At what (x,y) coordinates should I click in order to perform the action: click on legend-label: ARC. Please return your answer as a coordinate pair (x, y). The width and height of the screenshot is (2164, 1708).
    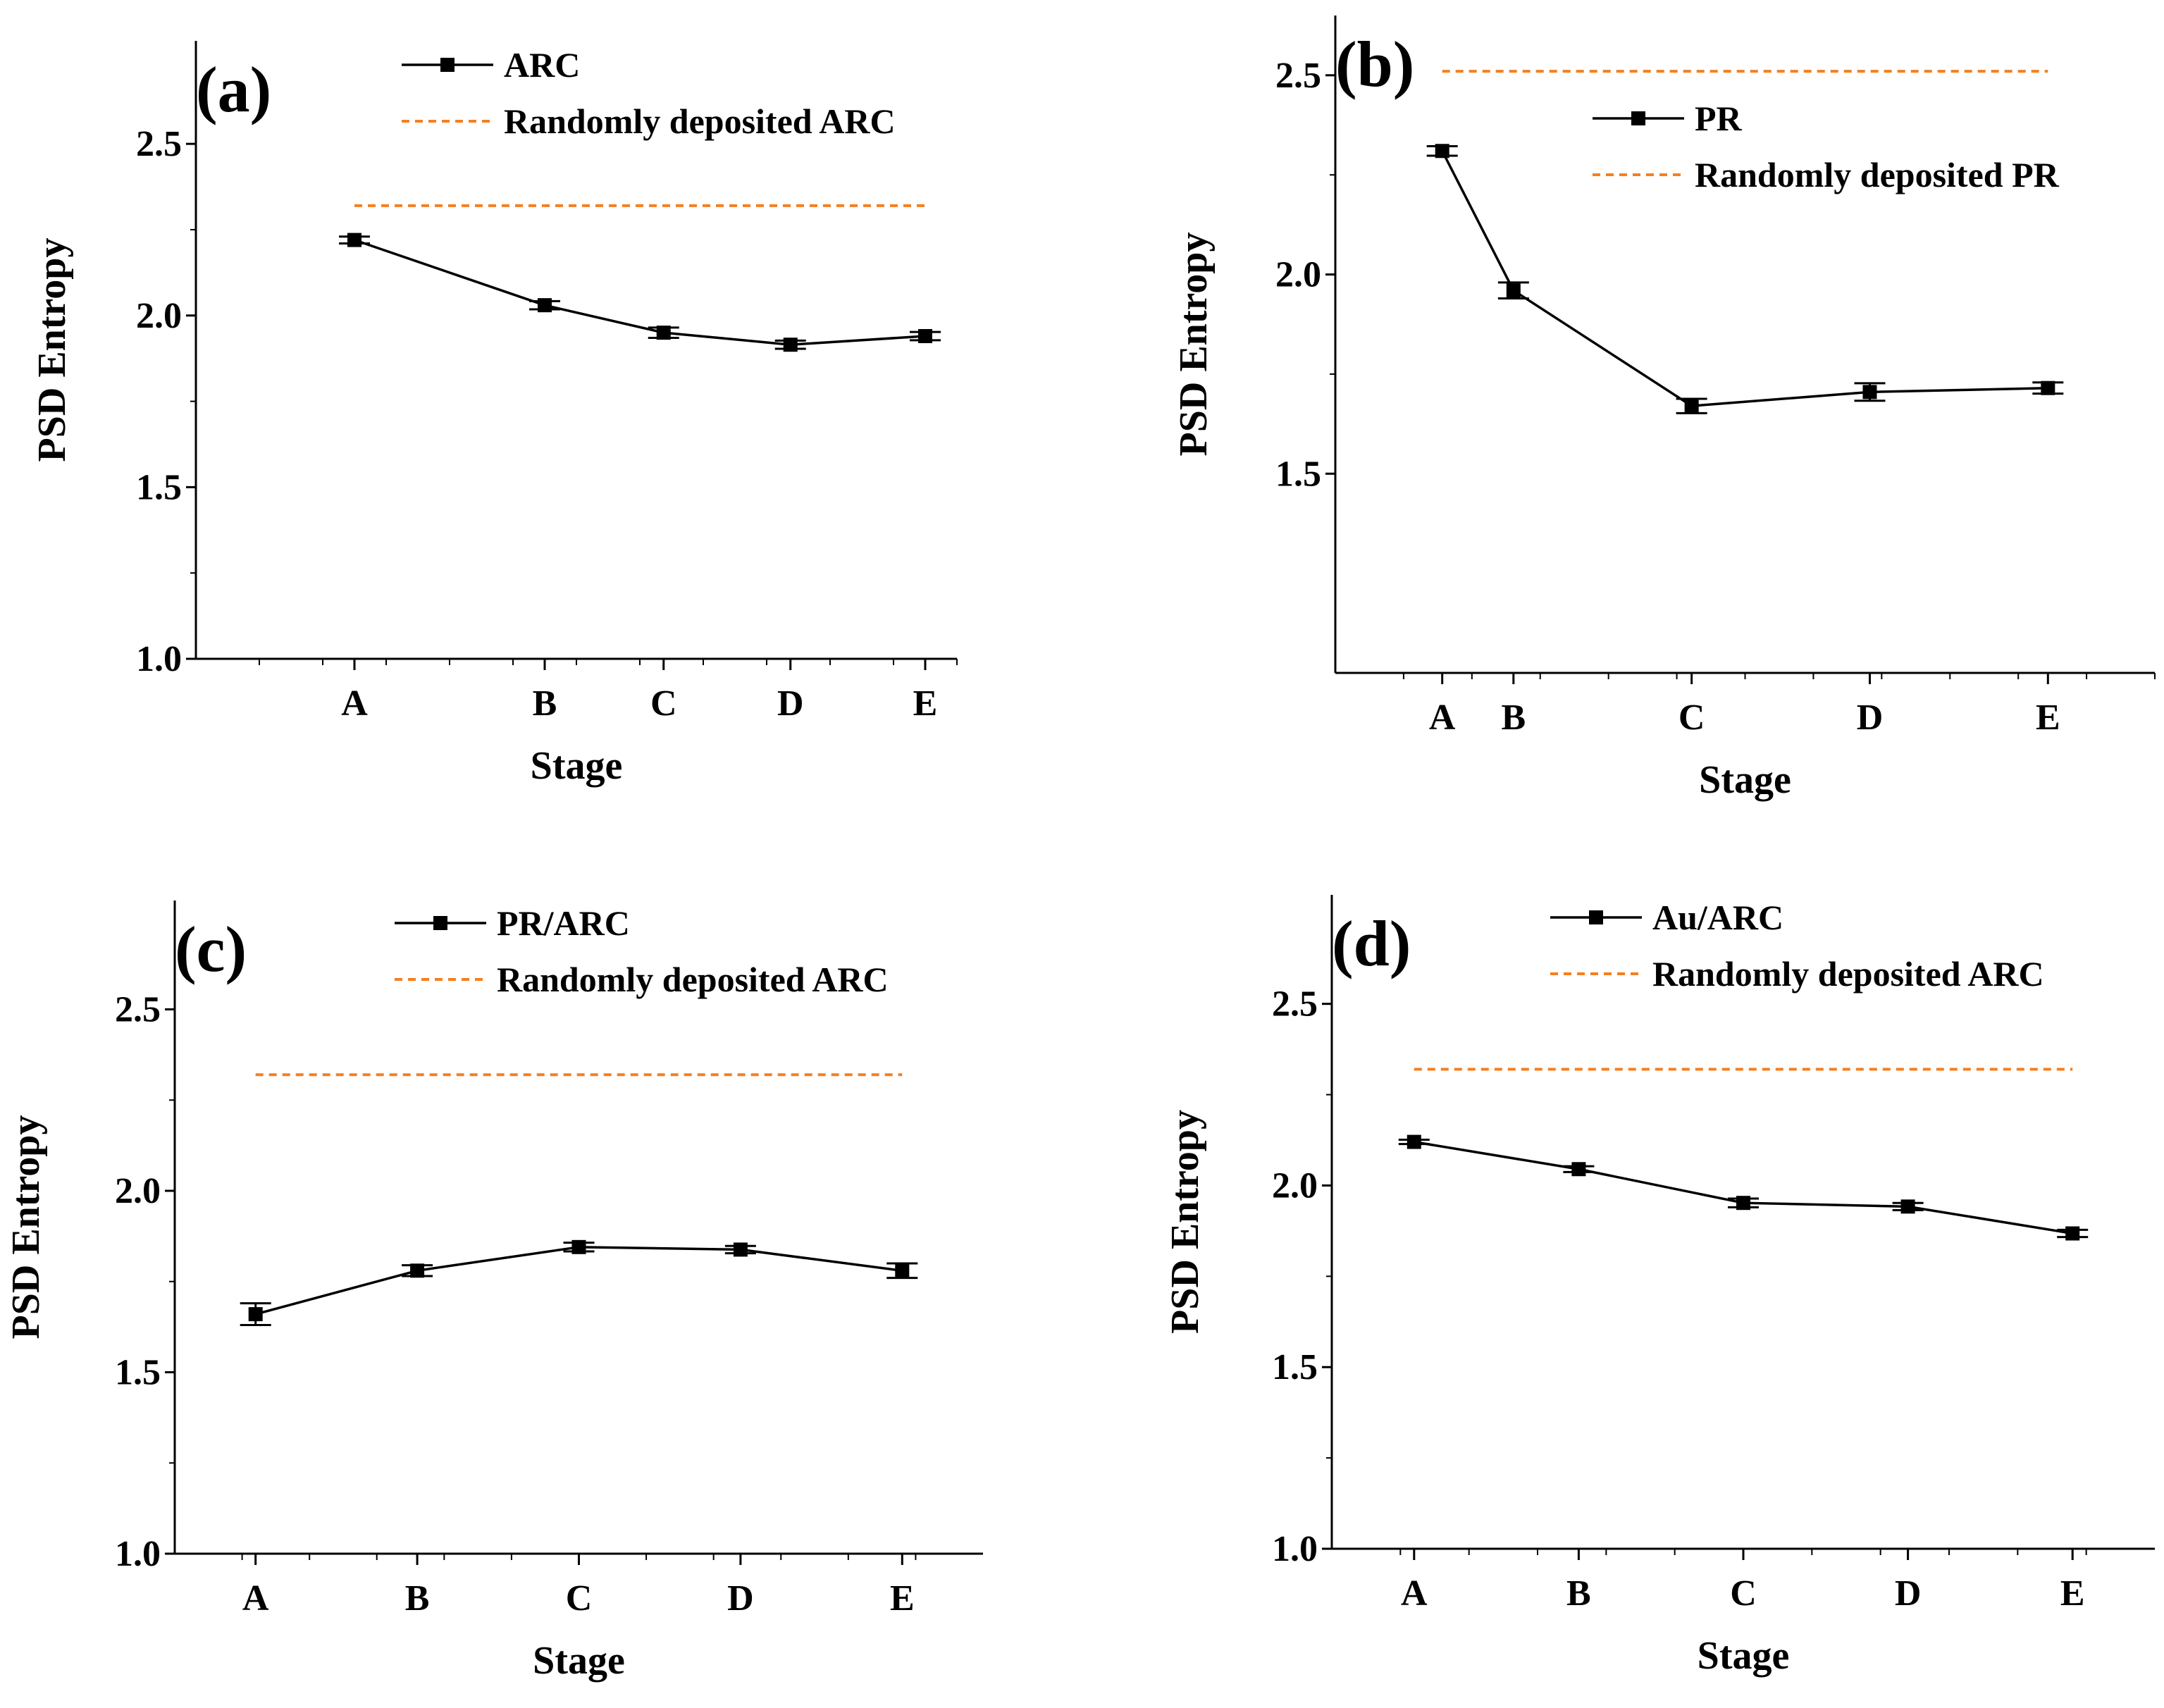
    Looking at the image, I should click on (542, 65).